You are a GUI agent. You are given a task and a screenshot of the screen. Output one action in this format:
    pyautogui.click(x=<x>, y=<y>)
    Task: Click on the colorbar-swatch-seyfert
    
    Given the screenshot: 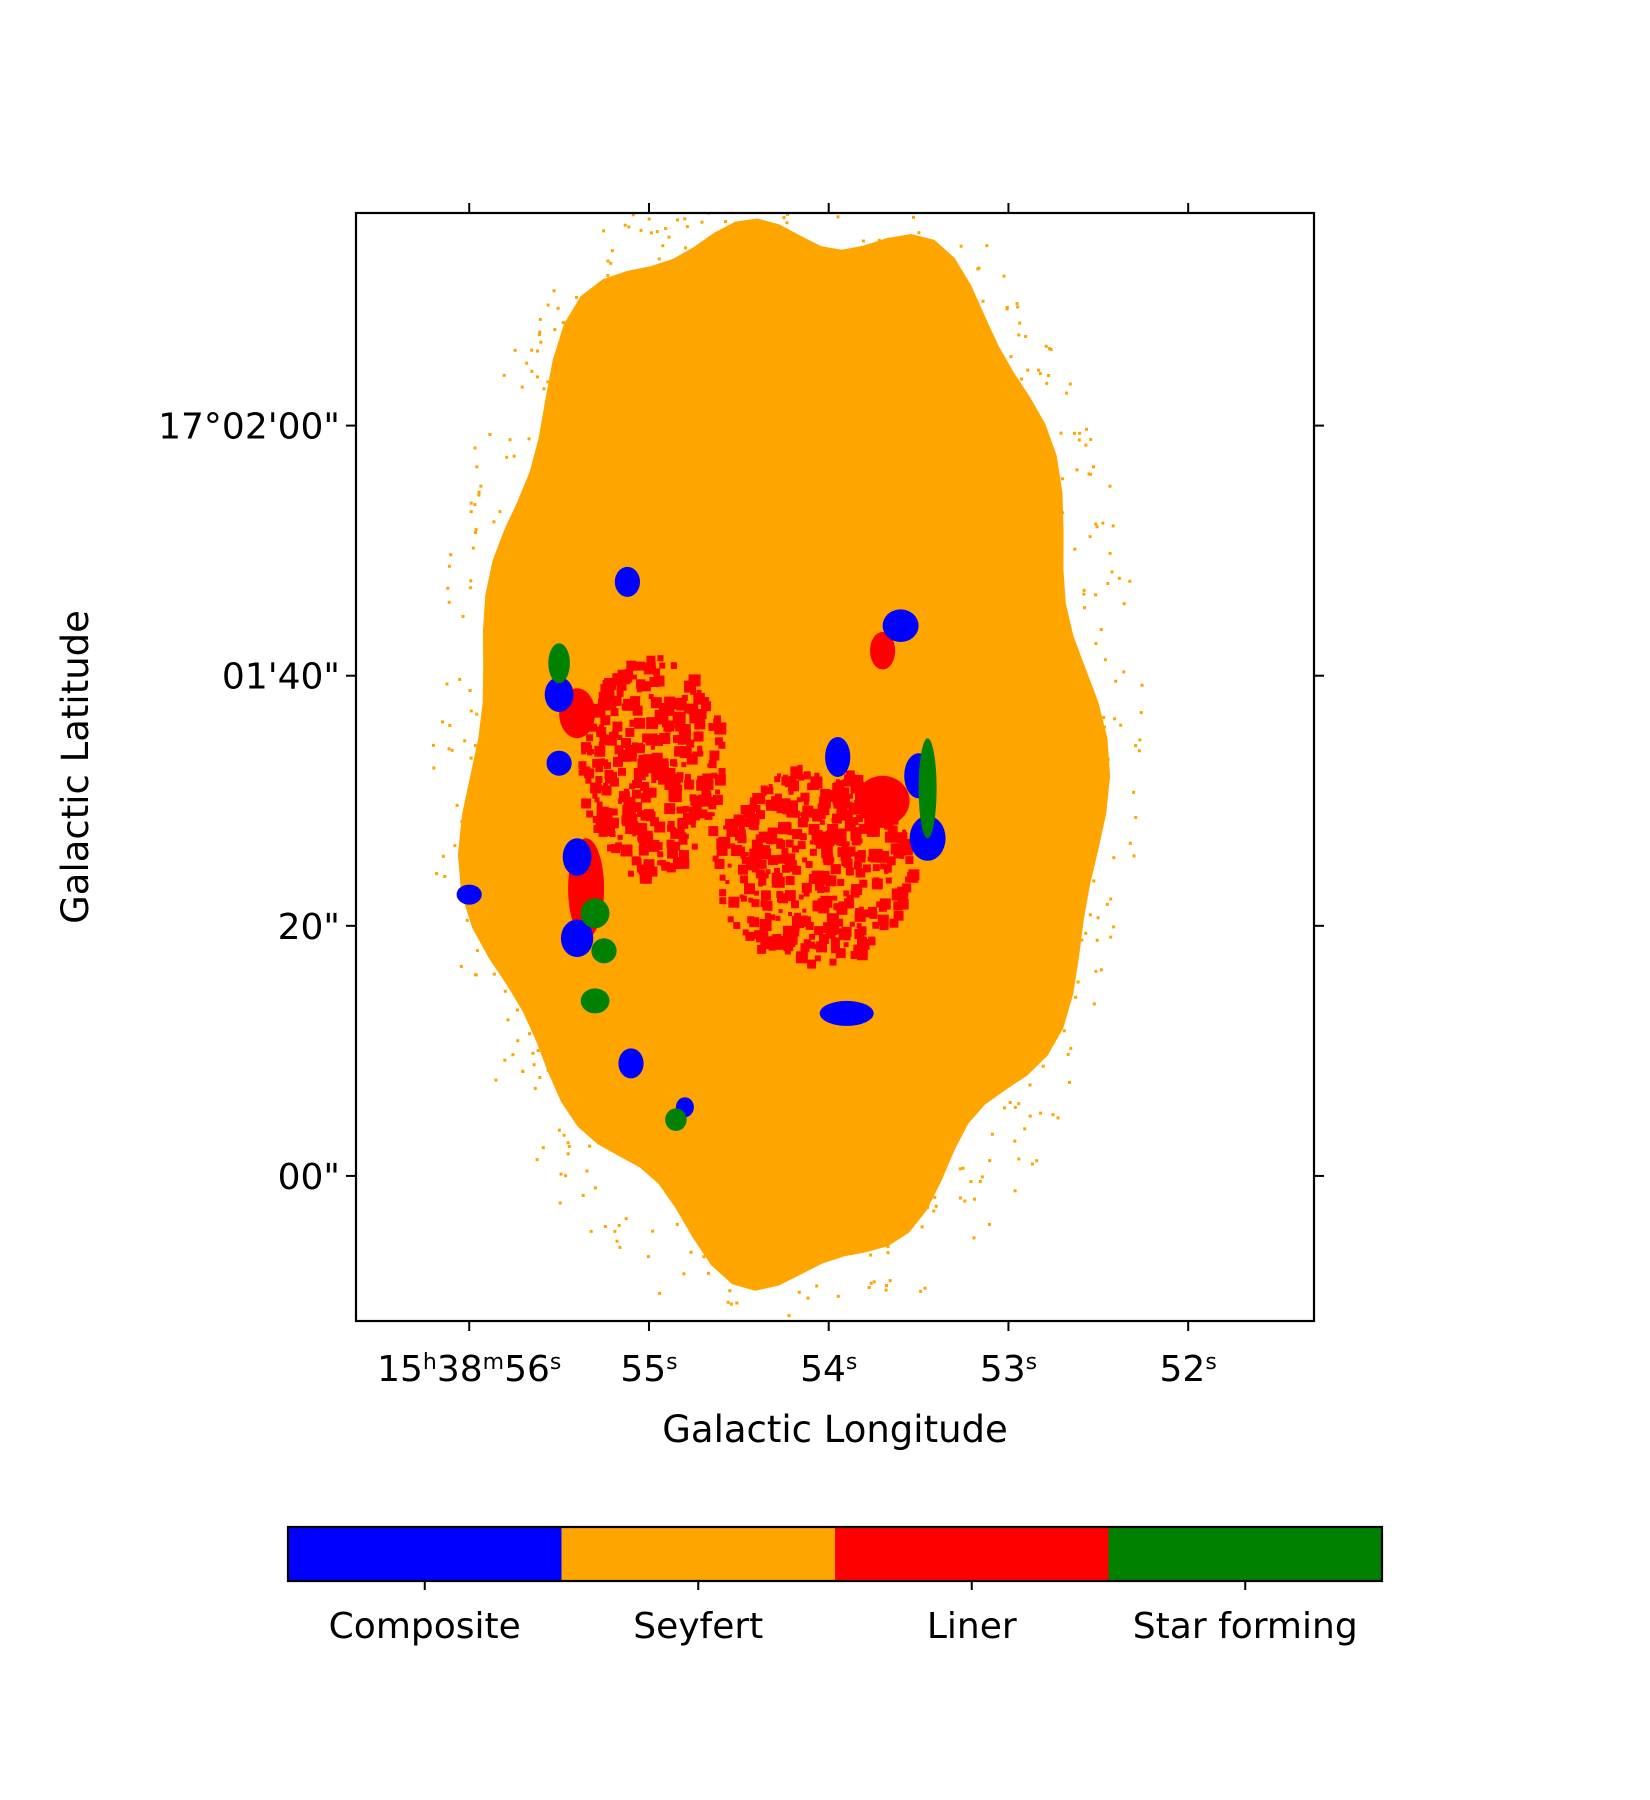 What is the action you would take?
    pyautogui.click(x=698, y=1554)
    